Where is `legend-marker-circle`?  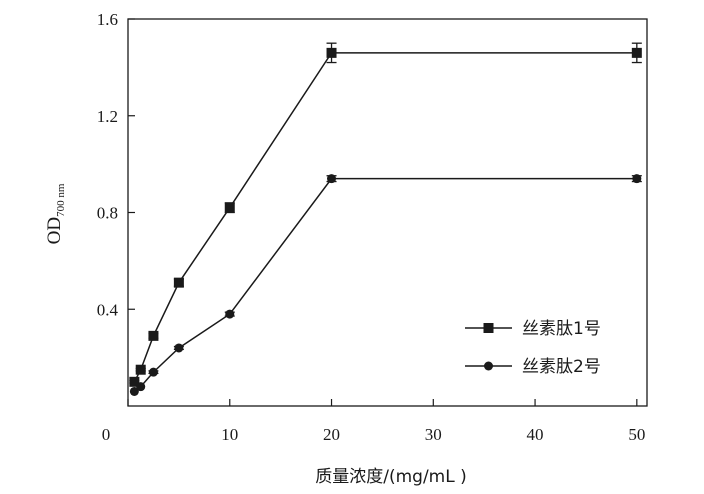 legend-marker-circle is located at coordinates (488, 366).